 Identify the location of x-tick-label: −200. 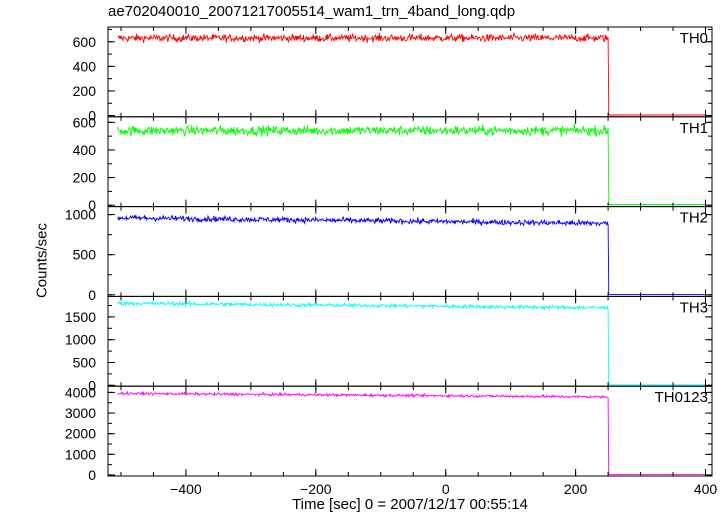
(316, 489).